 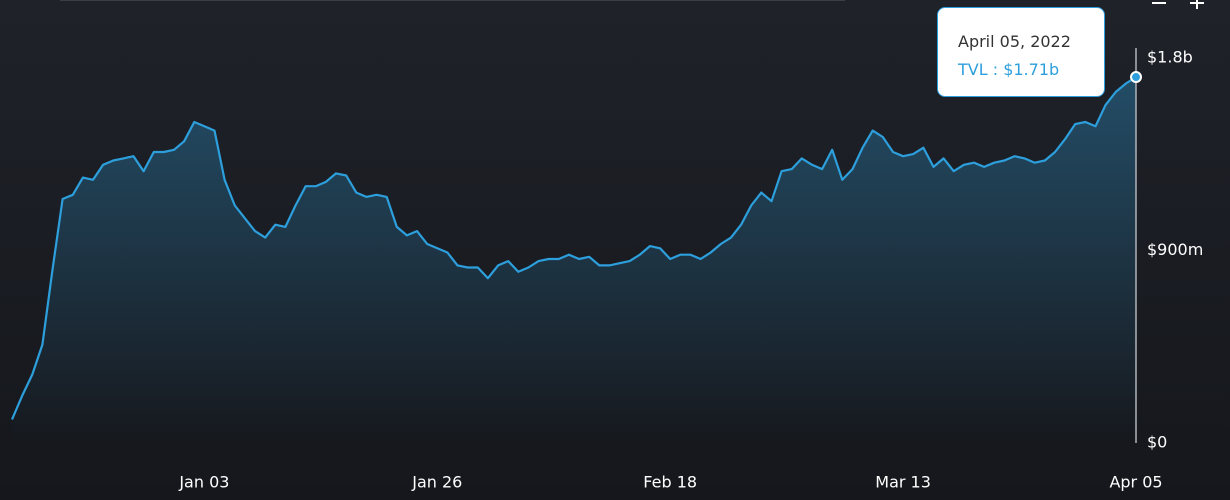 What do you see at coordinates (1135, 482) in the screenshot?
I see `x-tick-label: Apr 05` at bounding box center [1135, 482].